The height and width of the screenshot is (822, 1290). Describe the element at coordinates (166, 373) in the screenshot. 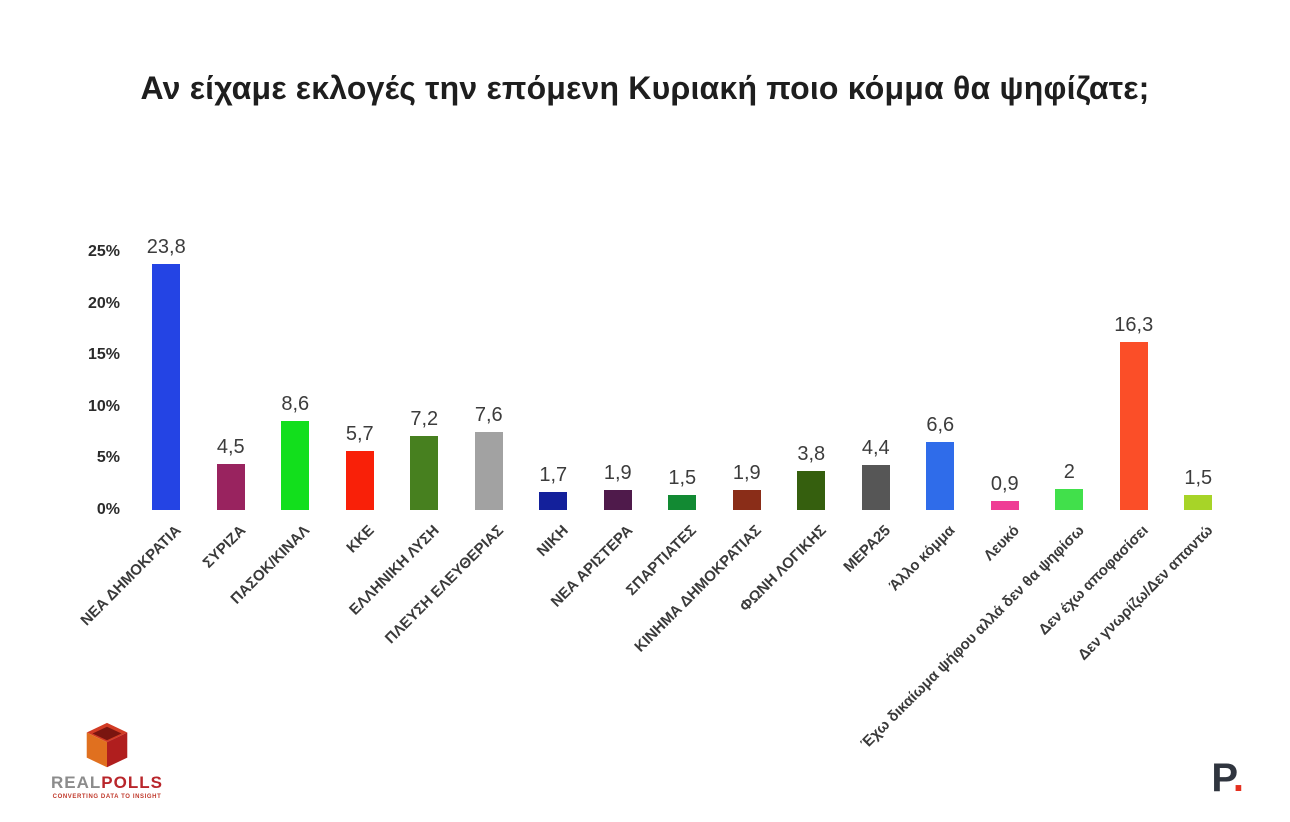

I see `bar: 23,8` at that location.